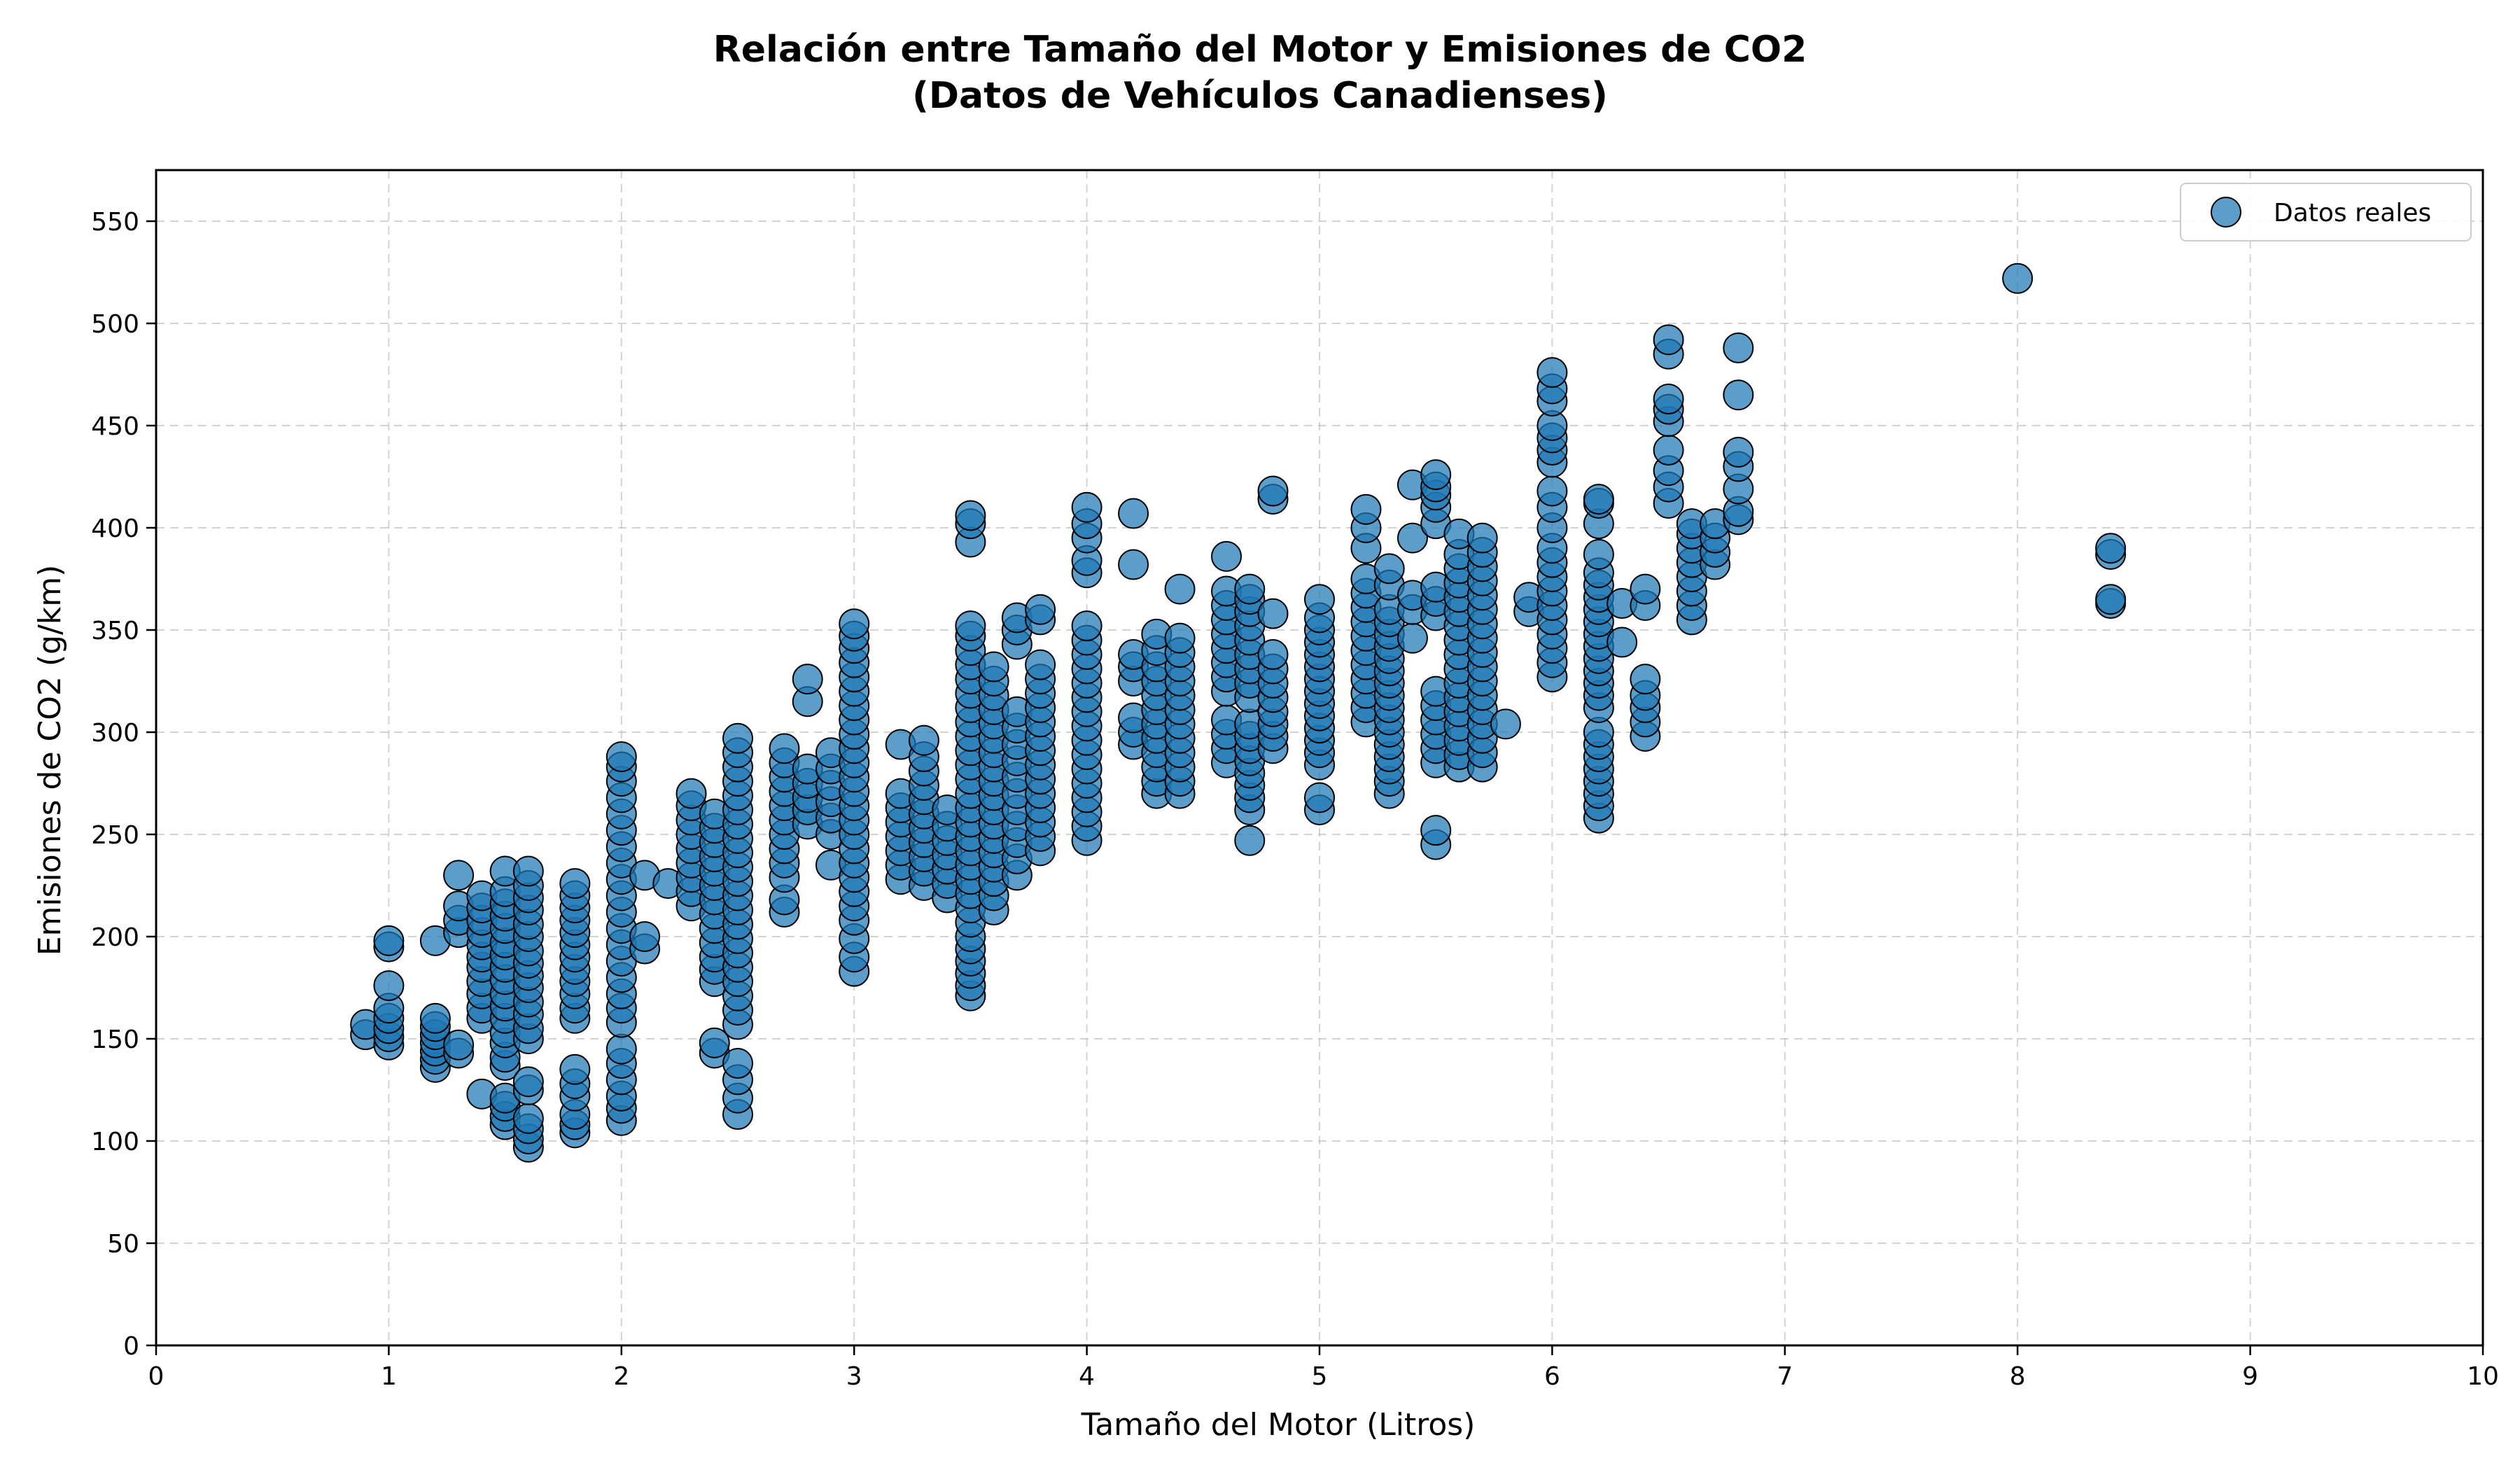 This screenshot has width=2520, height=1470. Describe the element at coordinates (115, 835) in the screenshot. I see `y-tick-label-5: 250` at that location.